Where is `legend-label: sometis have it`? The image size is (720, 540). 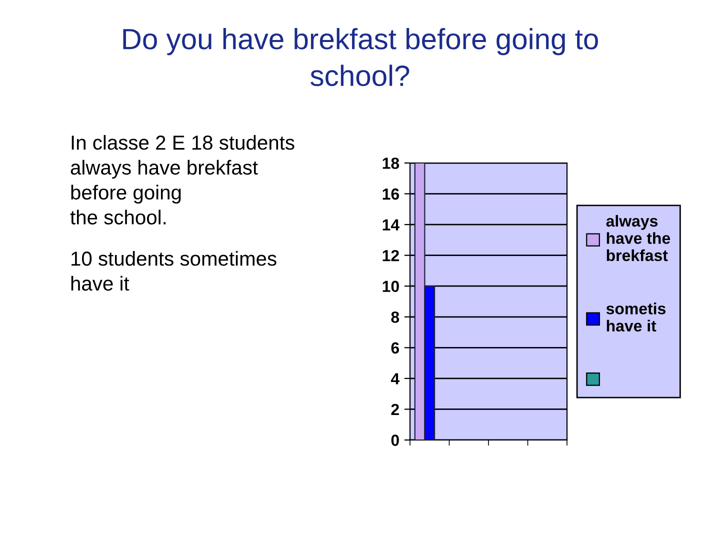
legend-label: sometis have it is located at coordinates (636, 317).